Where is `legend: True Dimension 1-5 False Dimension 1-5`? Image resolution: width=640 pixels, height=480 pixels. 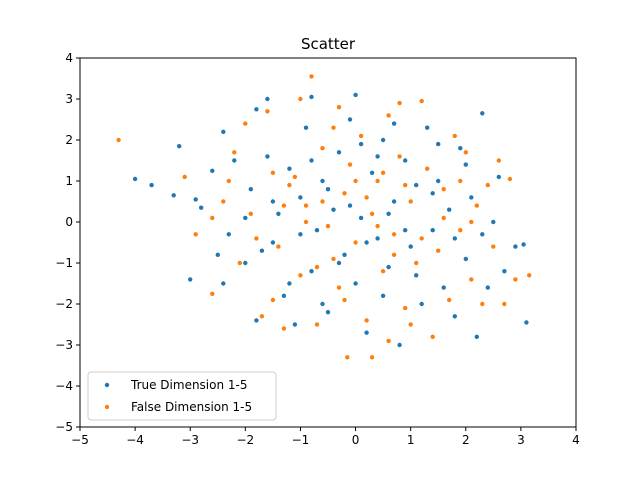 legend: True Dimension 1-5 False Dimension 1-5 is located at coordinates (182, 396).